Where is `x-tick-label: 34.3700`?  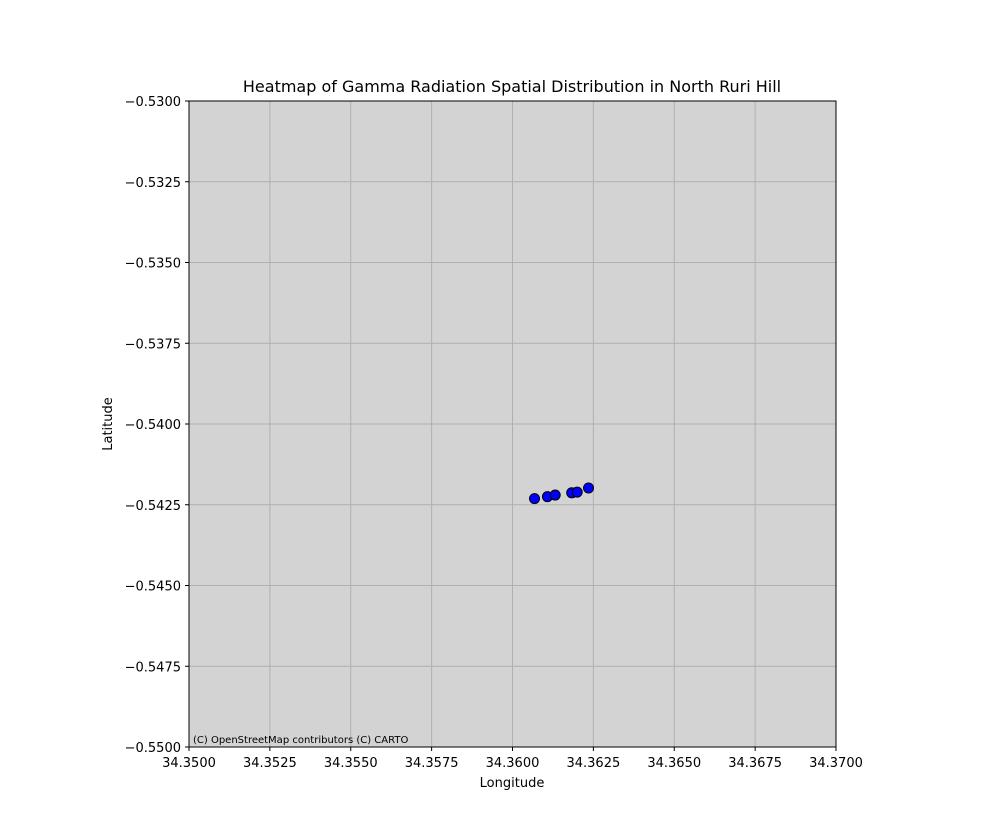 x-tick-label: 34.3700 is located at coordinates (836, 763).